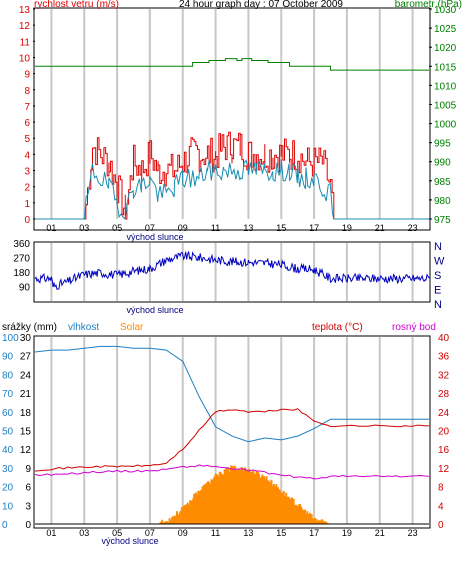  Describe the element at coordinates (445, 86) in the screenshot. I see `barometer-tick: 1010` at that location.